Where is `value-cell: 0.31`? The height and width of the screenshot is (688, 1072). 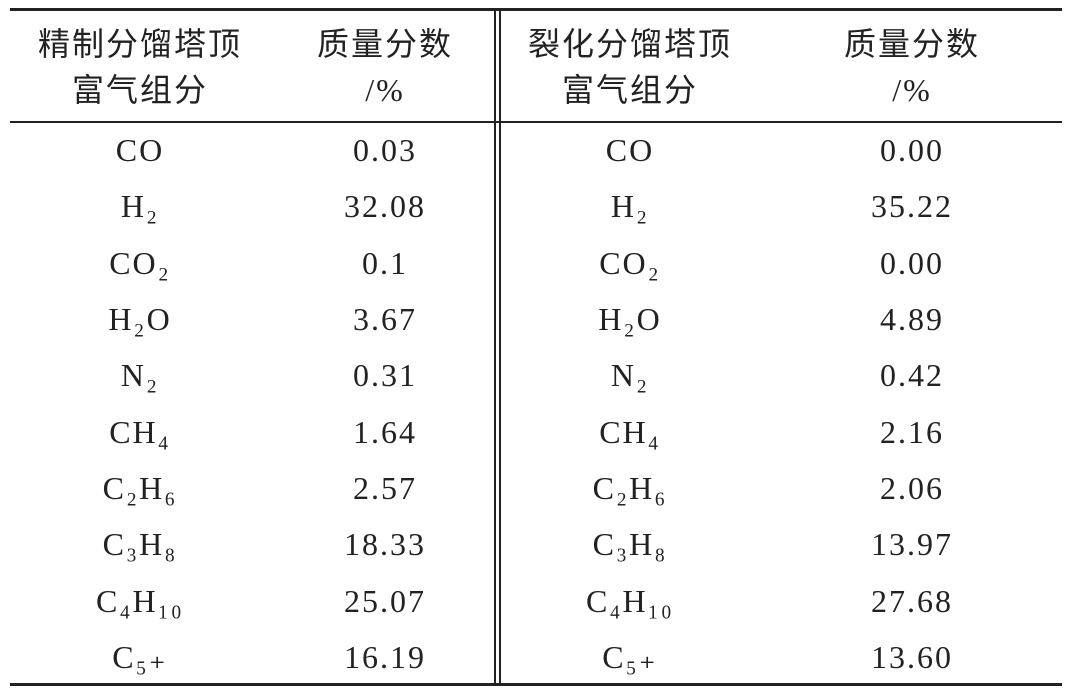
value-cell: 0.31 is located at coordinates (385, 375).